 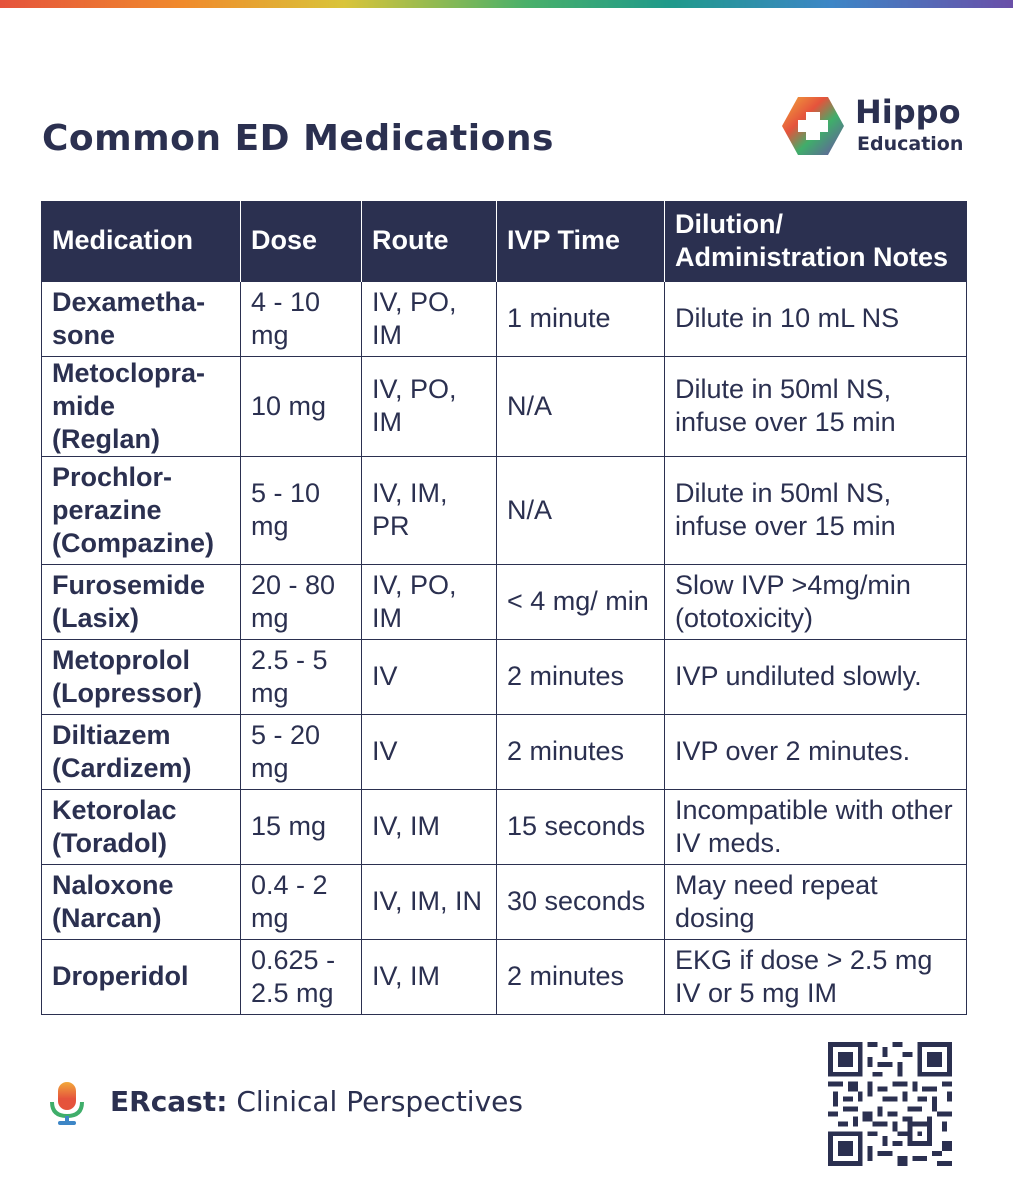 What do you see at coordinates (301, 826) in the screenshot?
I see `cell-dose: 15 mg` at bounding box center [301, 826].